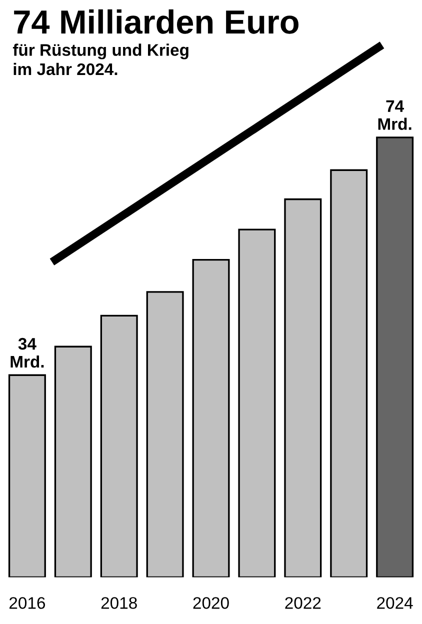 The width and height of the screenshot is (422, 624). I want to click on x-tick-label: 2024, so click(395, 603).